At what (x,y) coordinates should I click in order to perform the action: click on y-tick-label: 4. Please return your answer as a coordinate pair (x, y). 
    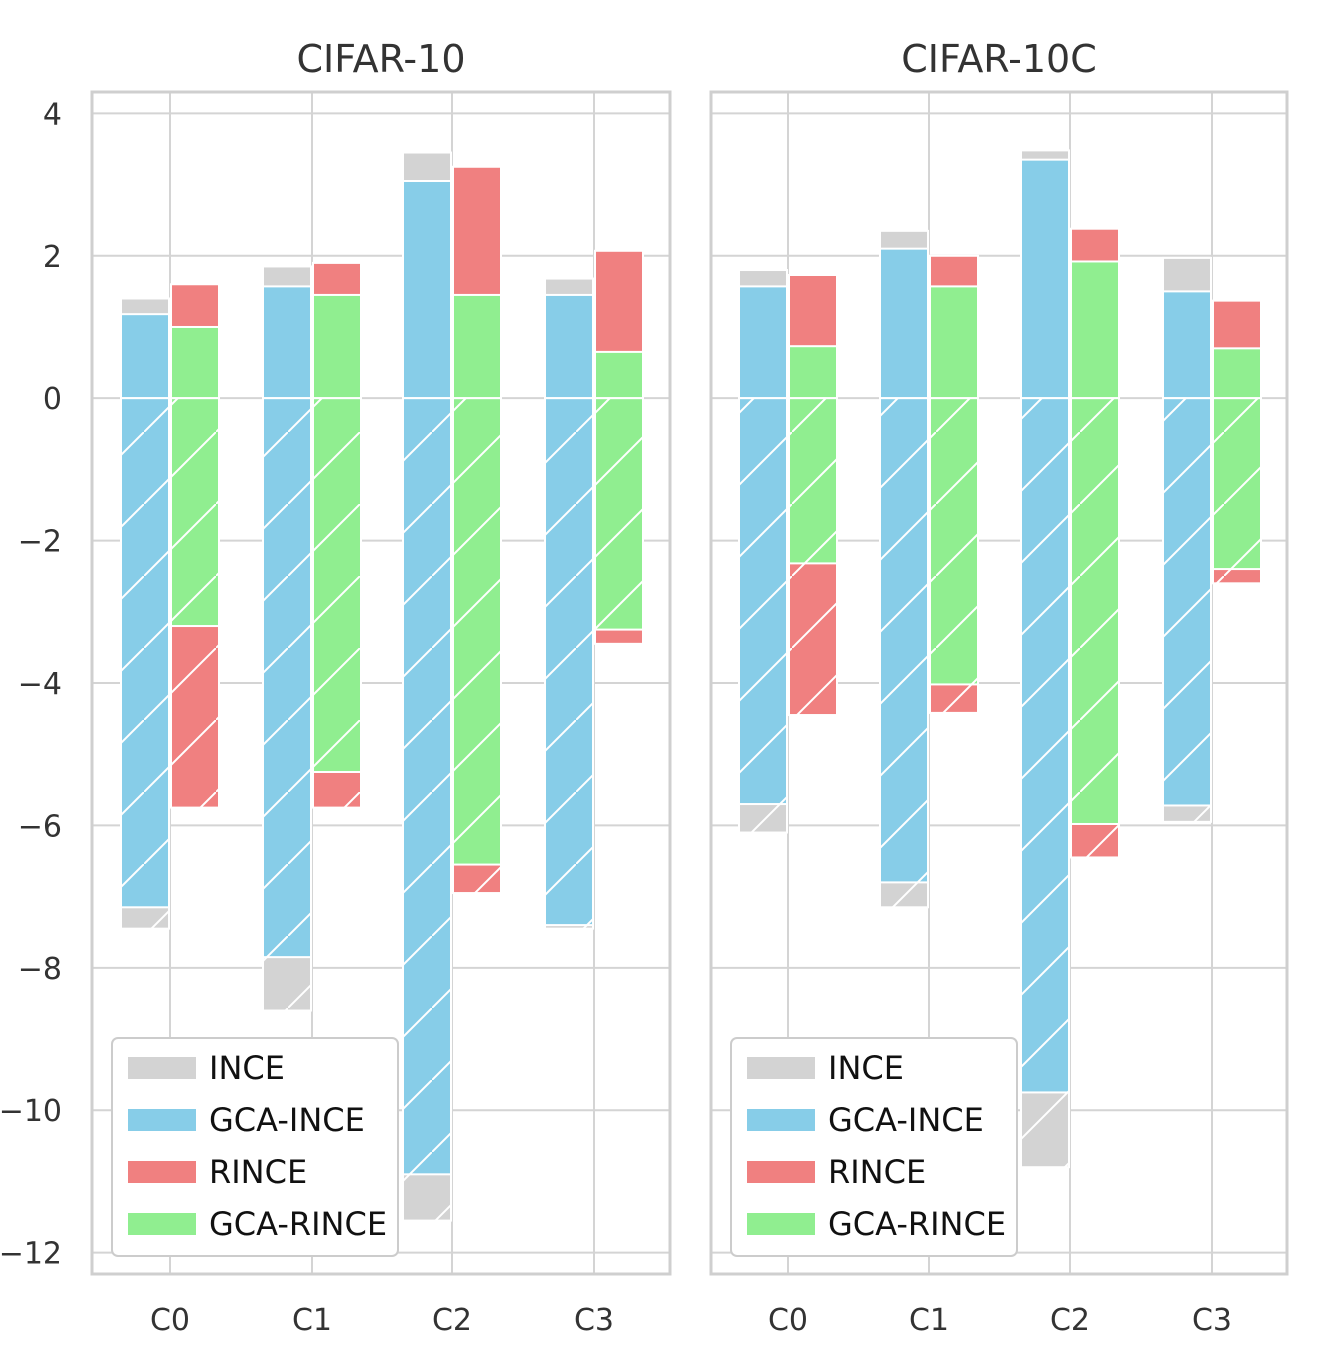
    Looking at the image, I should click on (52, 114).